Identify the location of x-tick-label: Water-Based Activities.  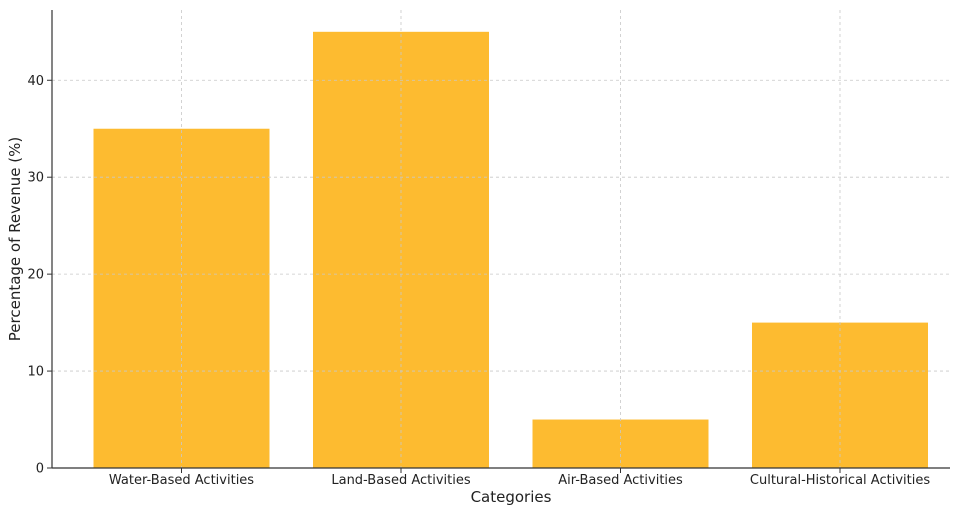
(181, 480).